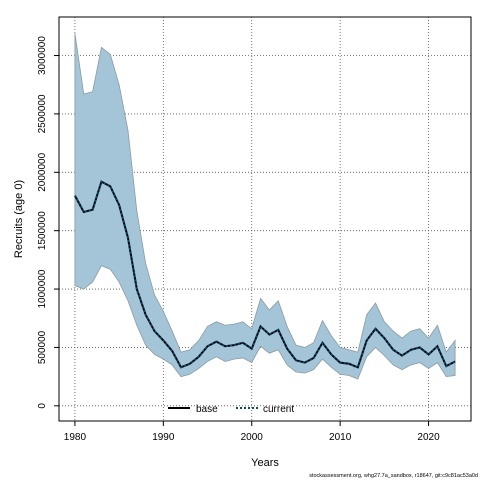 This screenshot has height=480, width=480. Describe the element at coordinates (252, 437) in the screenshot. I see `x-tick-label: 2000` at that location.